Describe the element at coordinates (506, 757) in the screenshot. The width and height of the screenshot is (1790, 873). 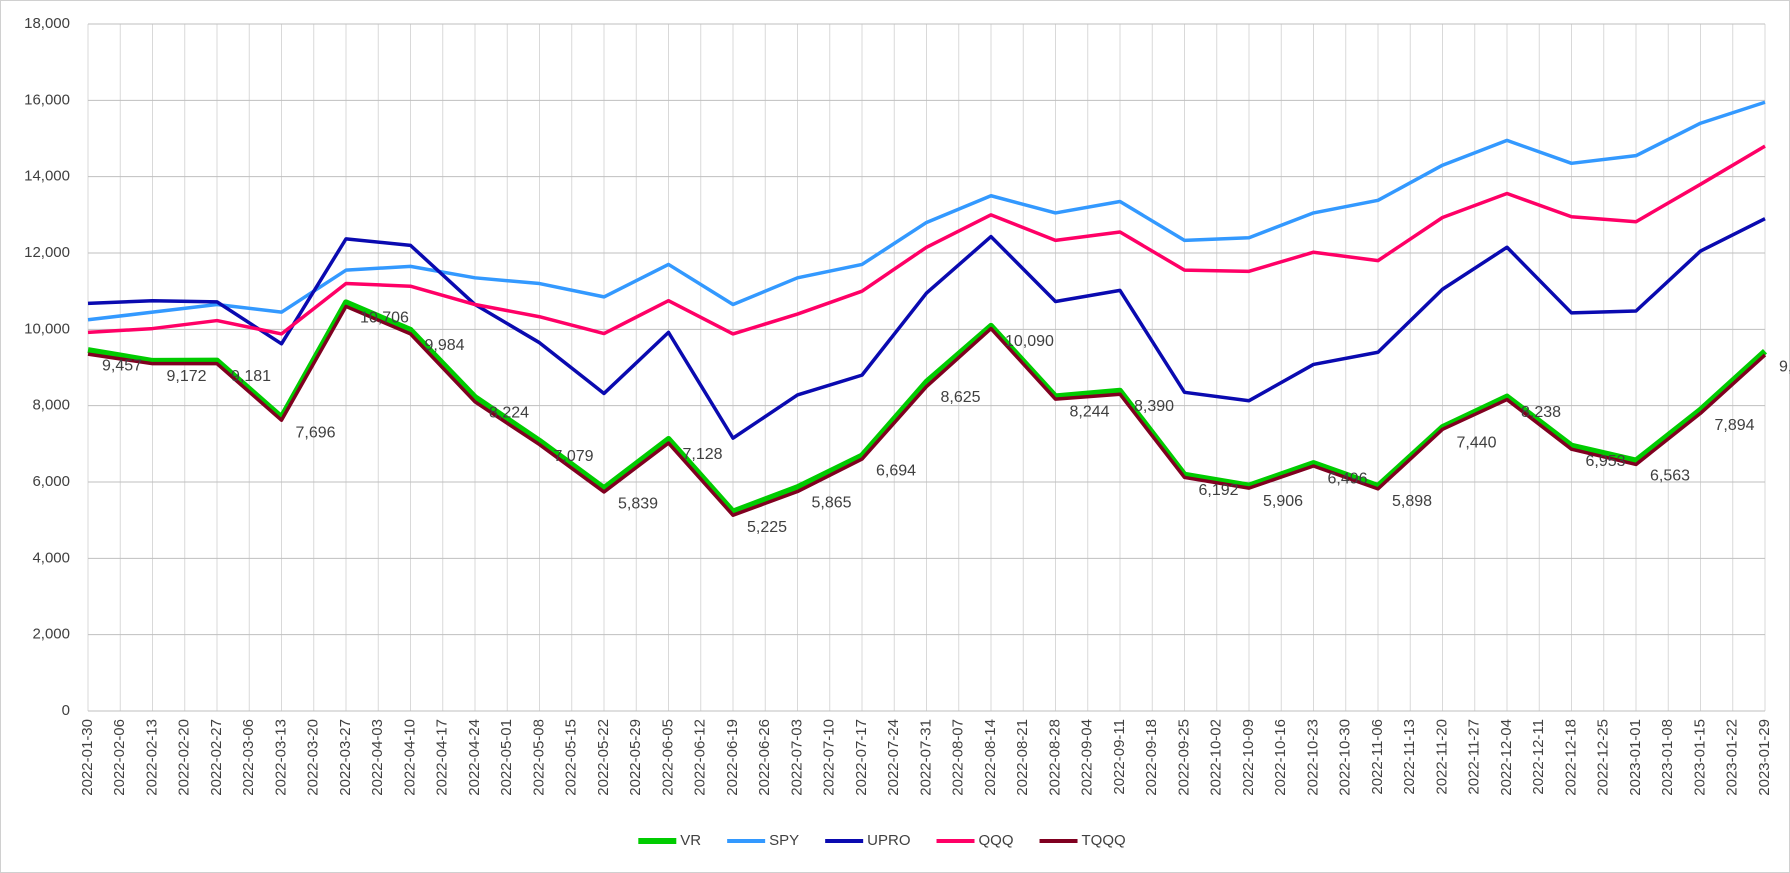
I see `x-tick-label: 2022-05-01` at that location.